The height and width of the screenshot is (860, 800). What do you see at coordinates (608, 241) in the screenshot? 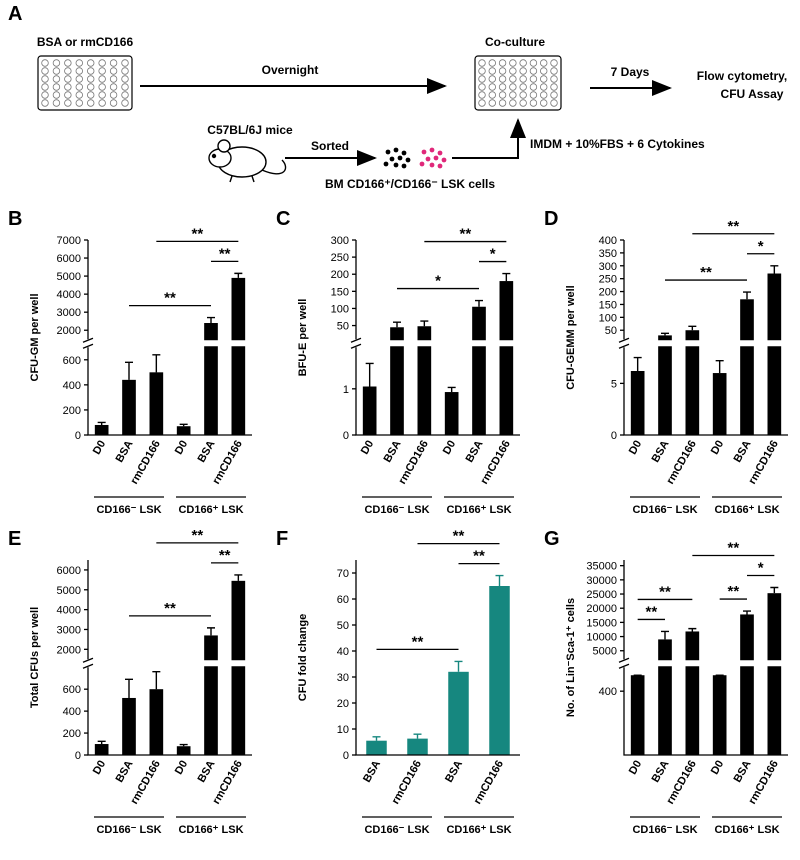
I see `y-tick-label: 400` at bounding box center [608, 241].